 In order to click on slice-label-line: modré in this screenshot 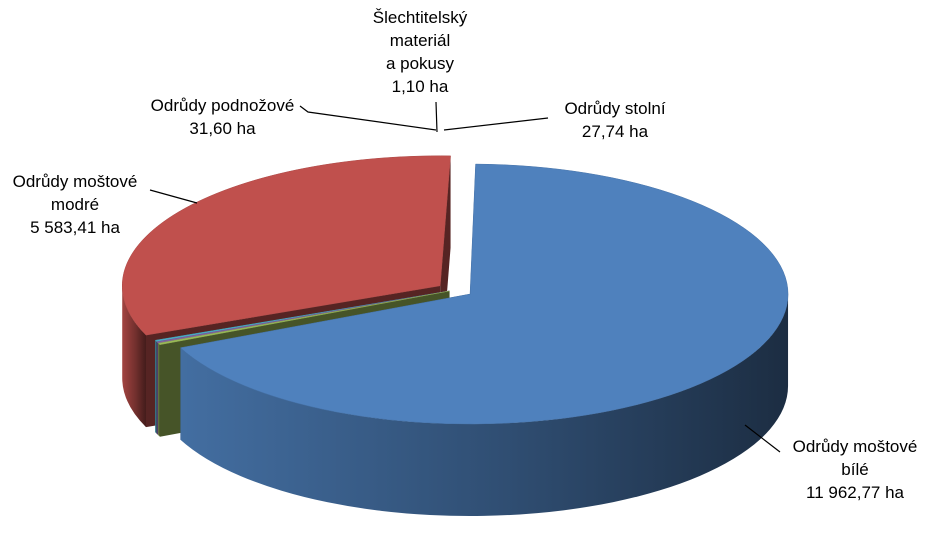, I will do `click(75, 204)`.